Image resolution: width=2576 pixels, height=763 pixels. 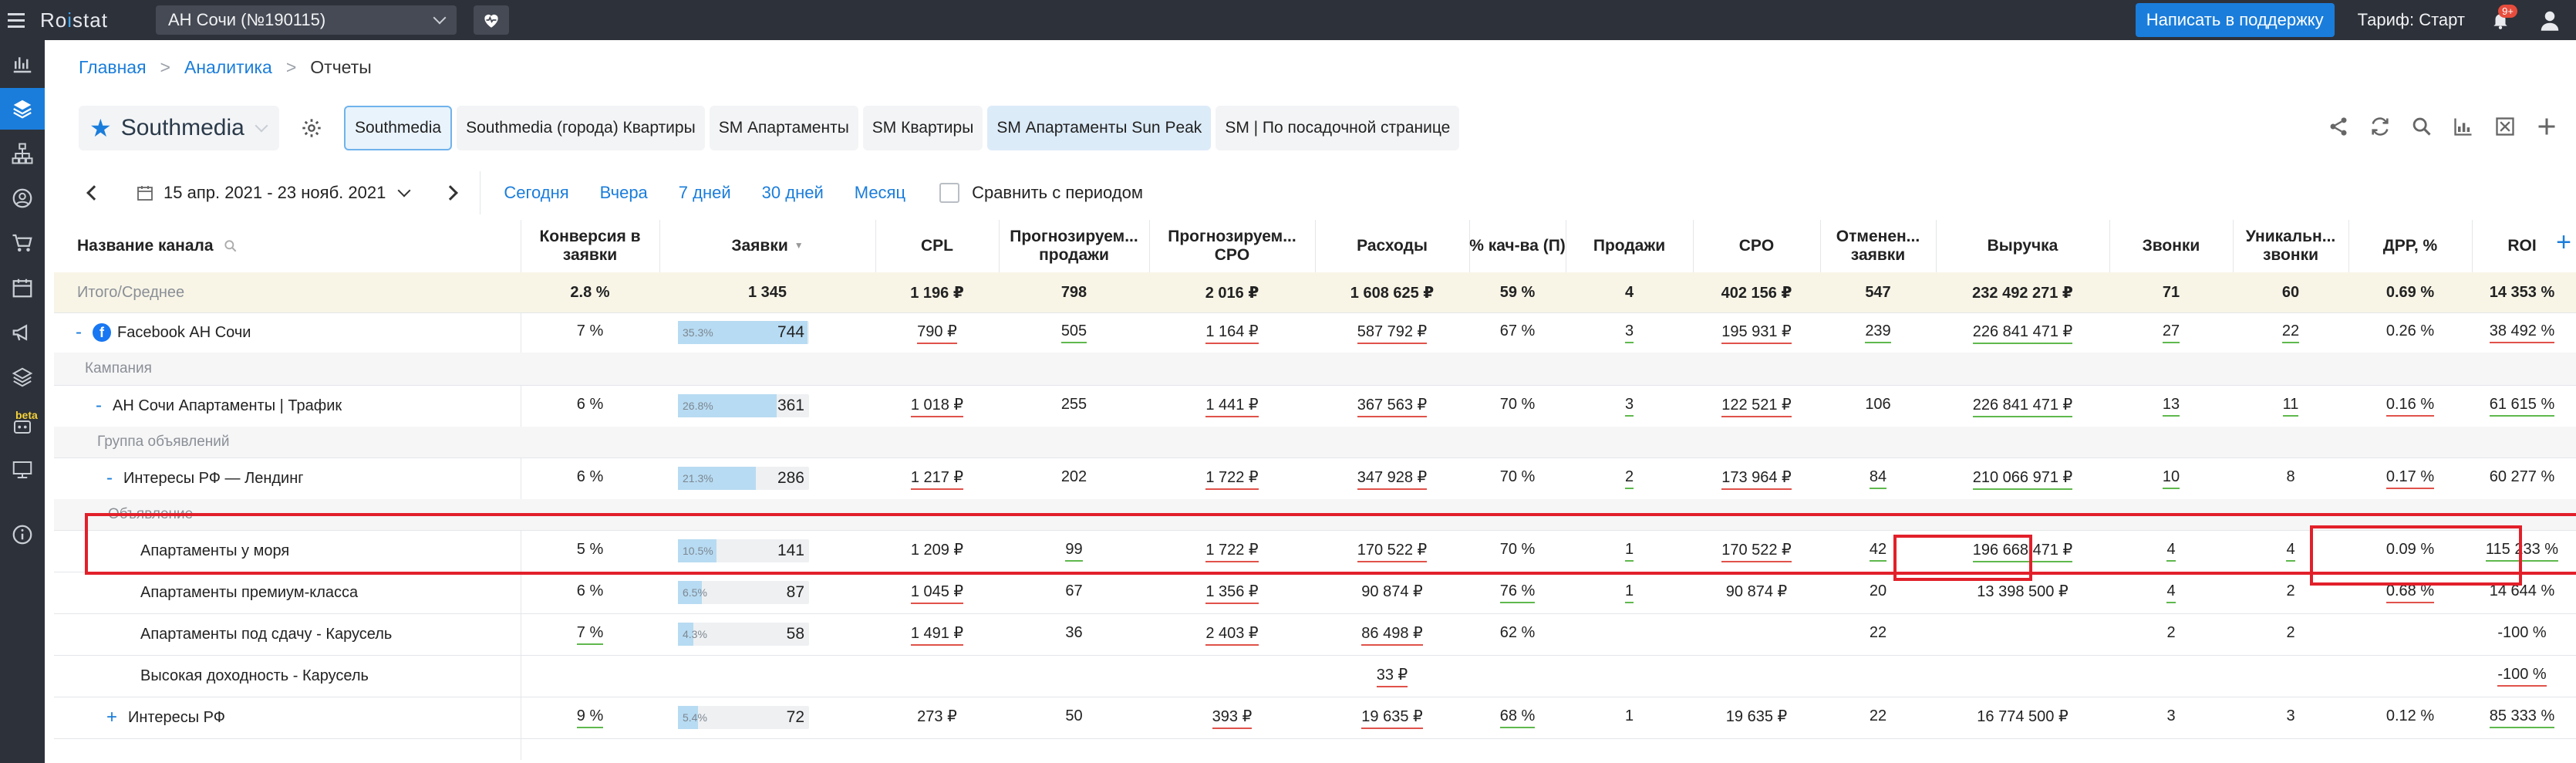 What do you see at coordinates (743, 717) in the screenshot?
I see `leads-bar: 5.4% 72` at bounding box center [743, 717].